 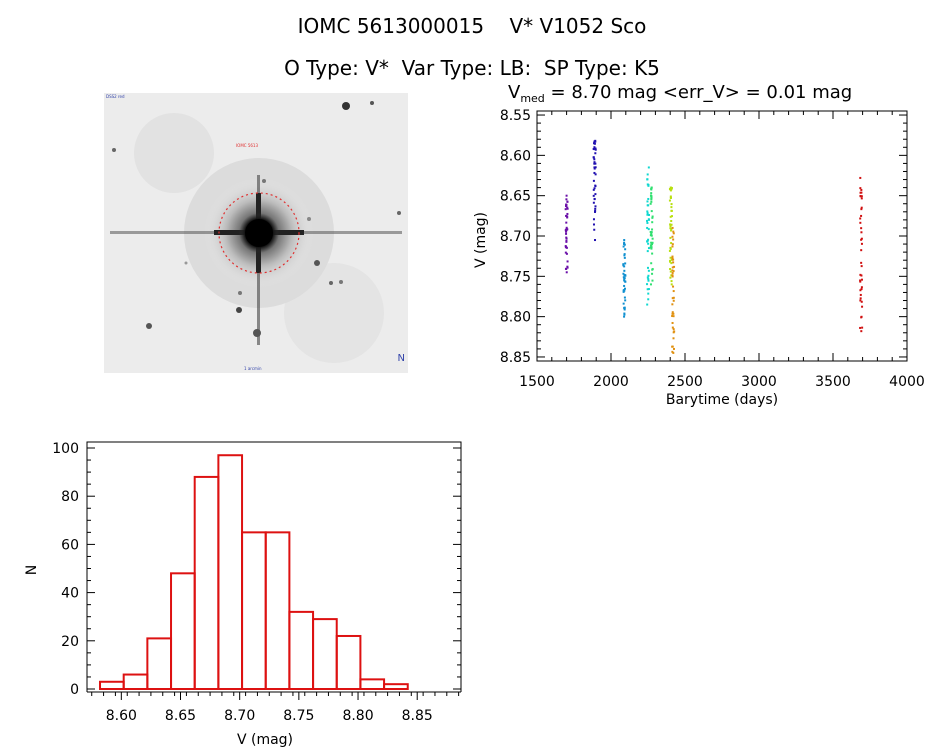 I want to click on vmed-symbol: V, so click(x=514, y=92).